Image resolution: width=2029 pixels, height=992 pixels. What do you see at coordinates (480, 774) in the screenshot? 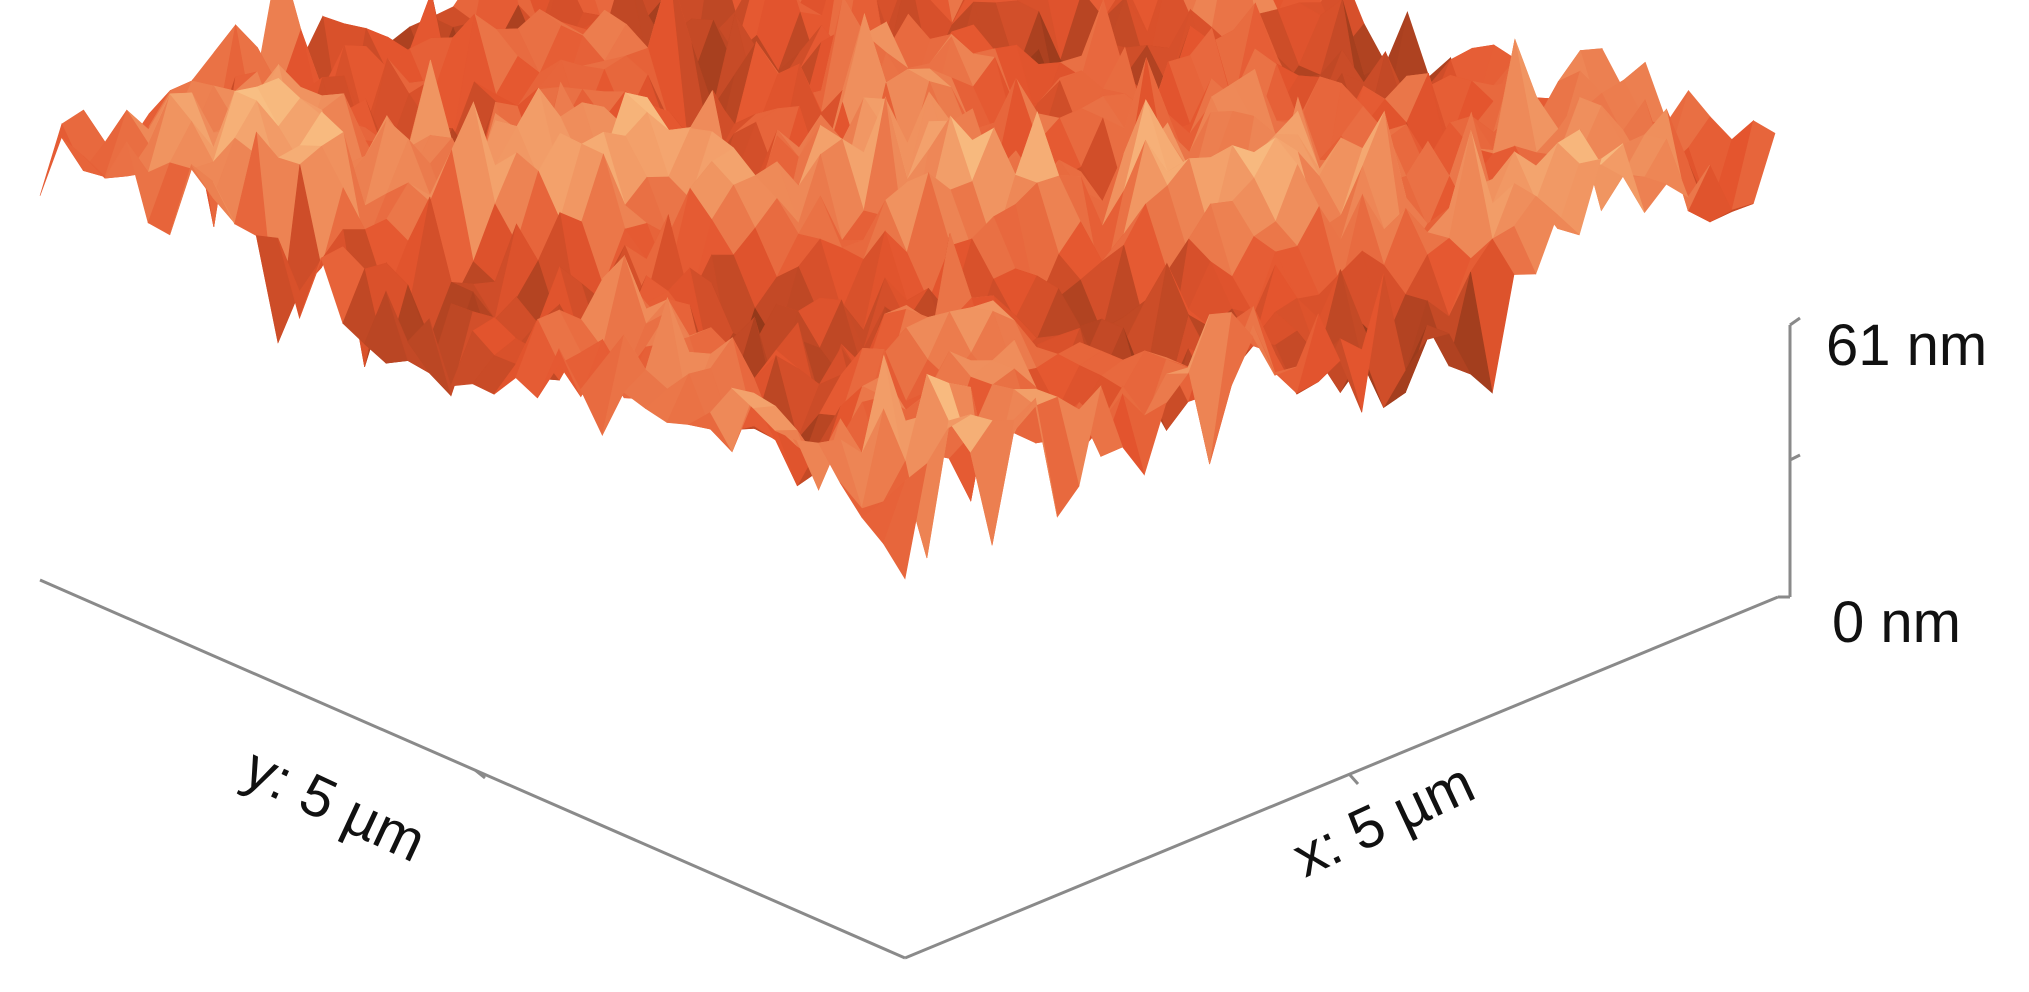
I see `y-tick-mid` at bounding box center [480, 774].